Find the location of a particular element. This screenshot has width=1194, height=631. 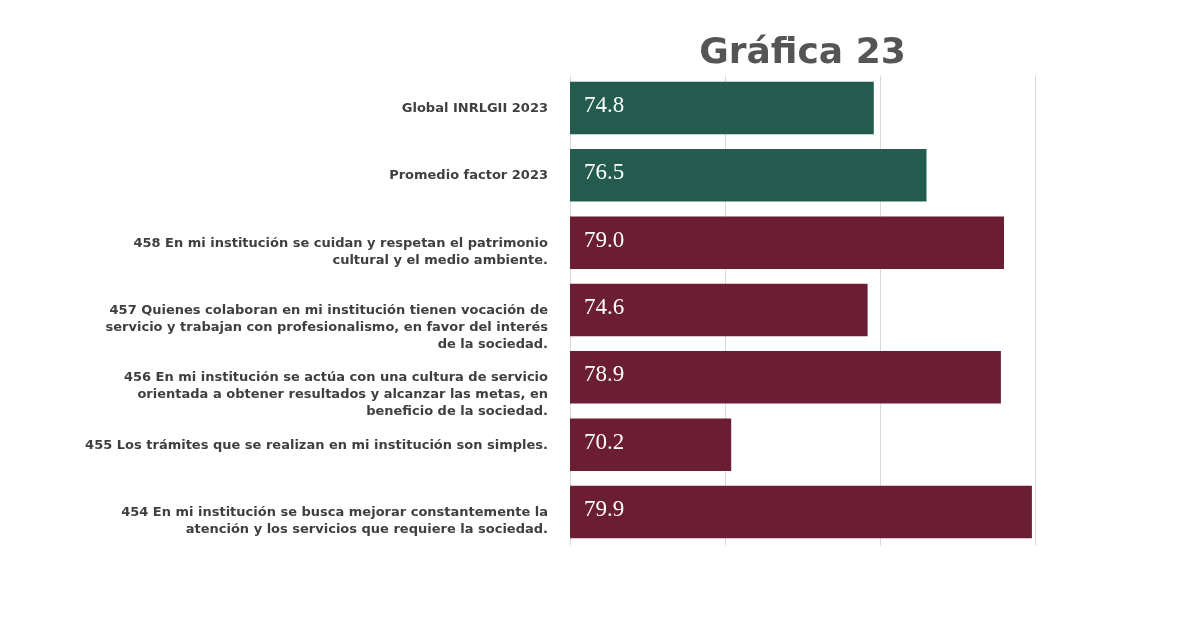

y-tick-label: 455 Los trámites que se realizan en mi institución son simples. is located at coordinates (316, 444).